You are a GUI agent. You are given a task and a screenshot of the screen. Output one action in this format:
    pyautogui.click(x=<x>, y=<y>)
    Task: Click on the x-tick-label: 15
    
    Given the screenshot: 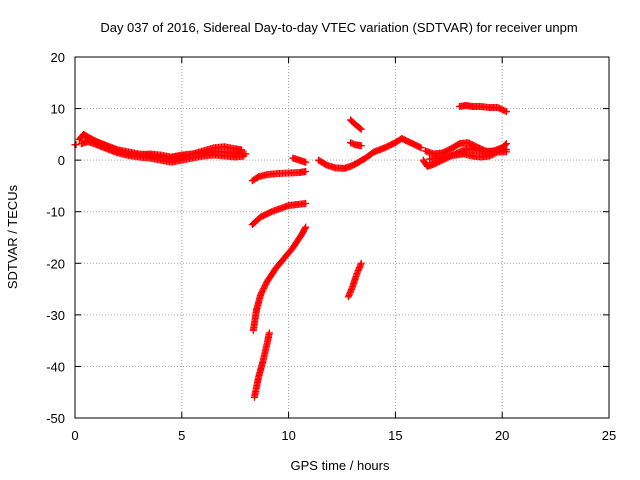 What is the action you would take?
    pyautogui.click(x=395, y=435)
    